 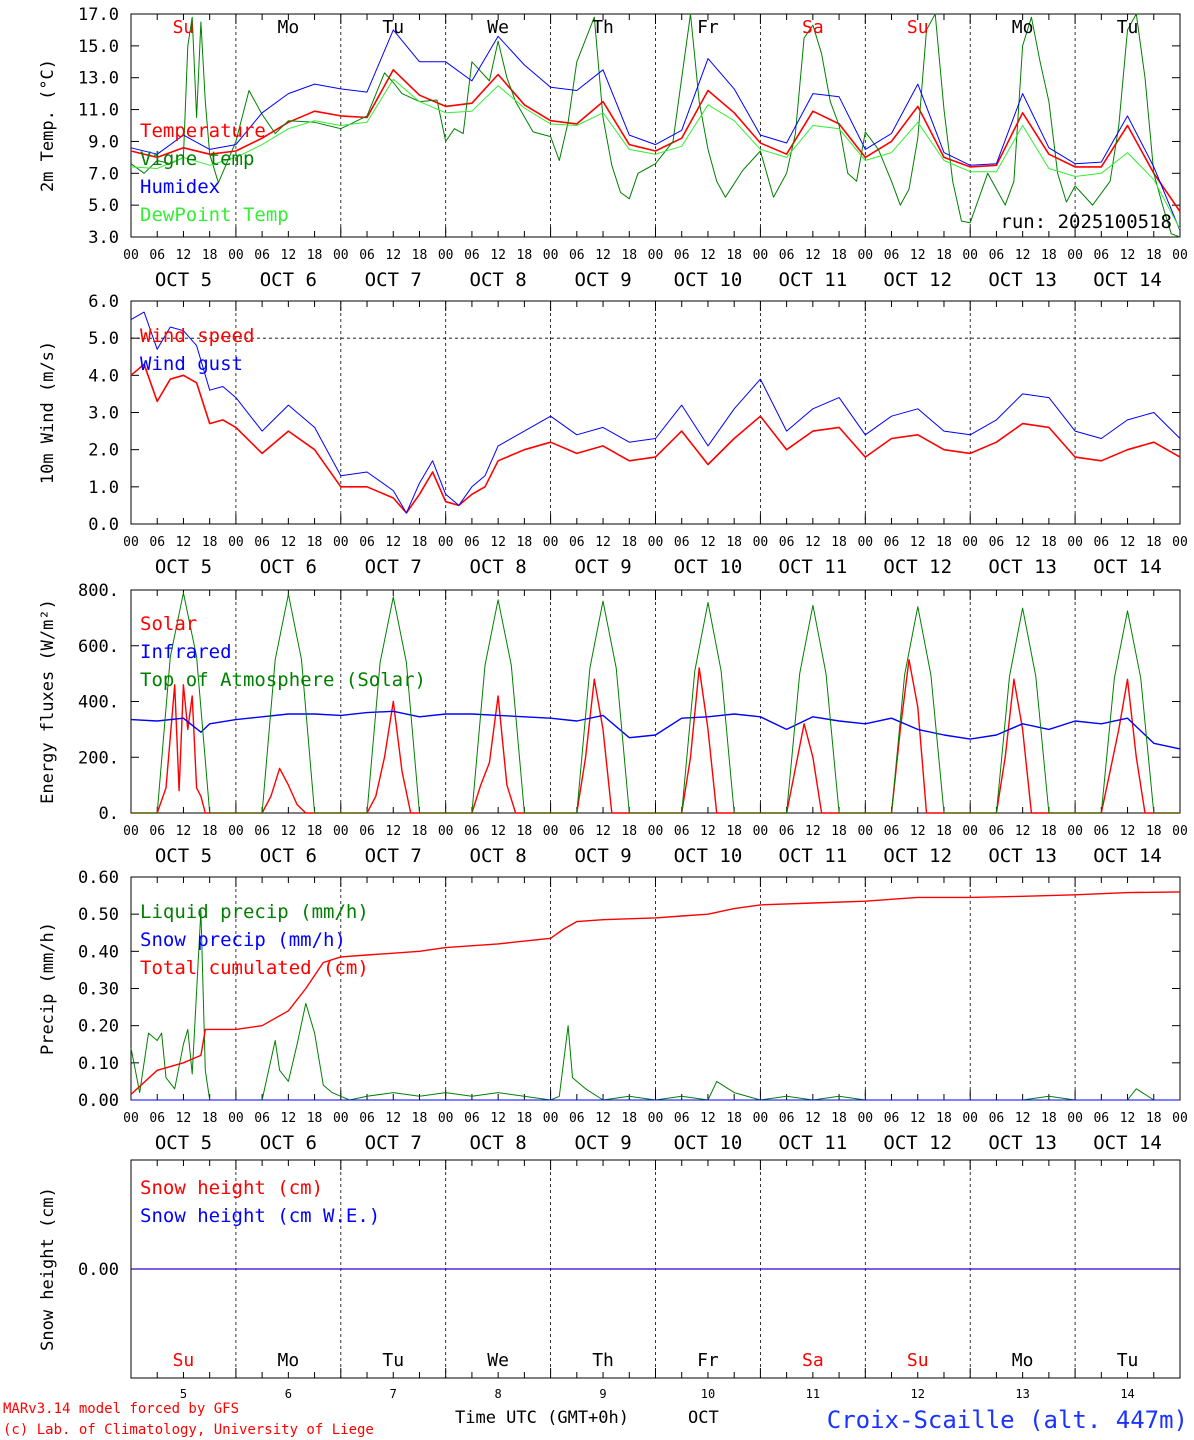 What do you see at coordinates (184, 1360) in the screenshot?
I see `day-name: Su` at bounding box center [184, 1360].